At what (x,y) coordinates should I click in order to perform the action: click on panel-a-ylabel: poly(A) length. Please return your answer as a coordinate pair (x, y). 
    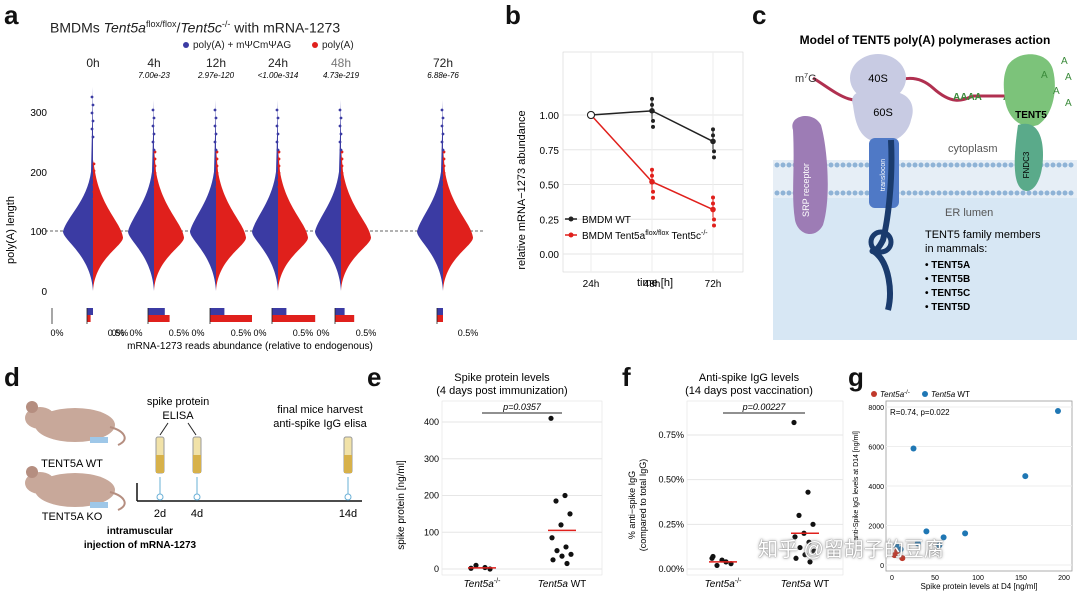
    Looking at the image, I should click on (11, 230).